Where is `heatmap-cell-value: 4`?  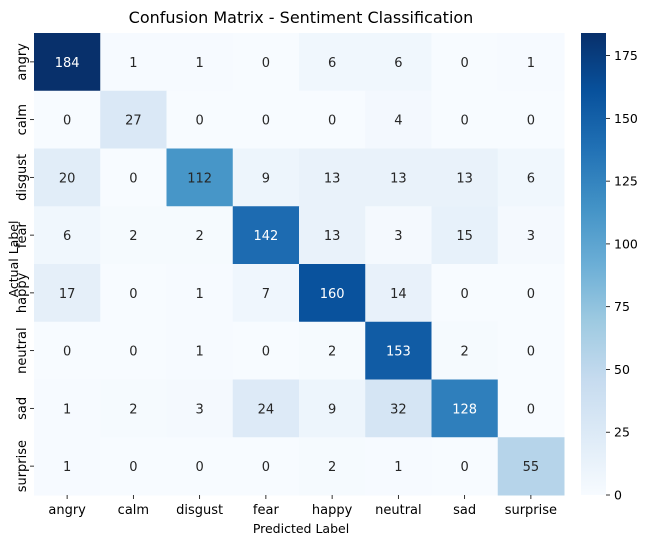
heatmap-cell-value: 4 is located at coordinates (398, 121).